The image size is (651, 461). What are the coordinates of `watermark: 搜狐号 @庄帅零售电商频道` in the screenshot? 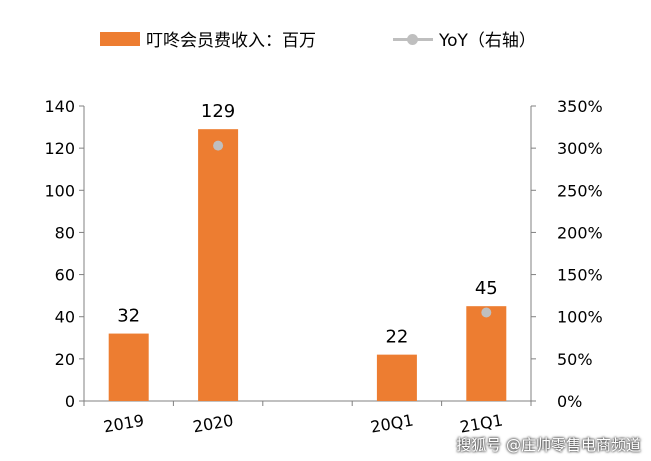 It's located at (548, 445).